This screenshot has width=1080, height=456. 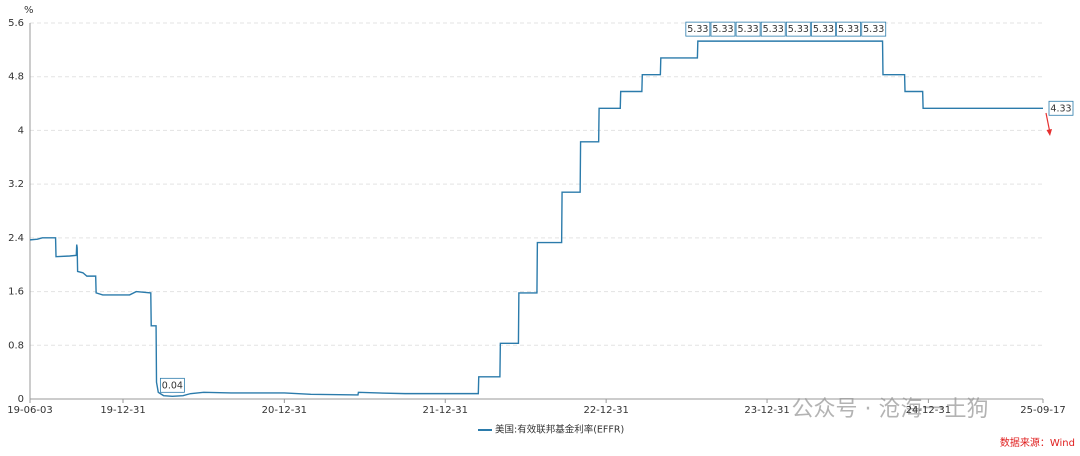 I want to click on y-tick-label: 1.6, so click(x=16, y=292).